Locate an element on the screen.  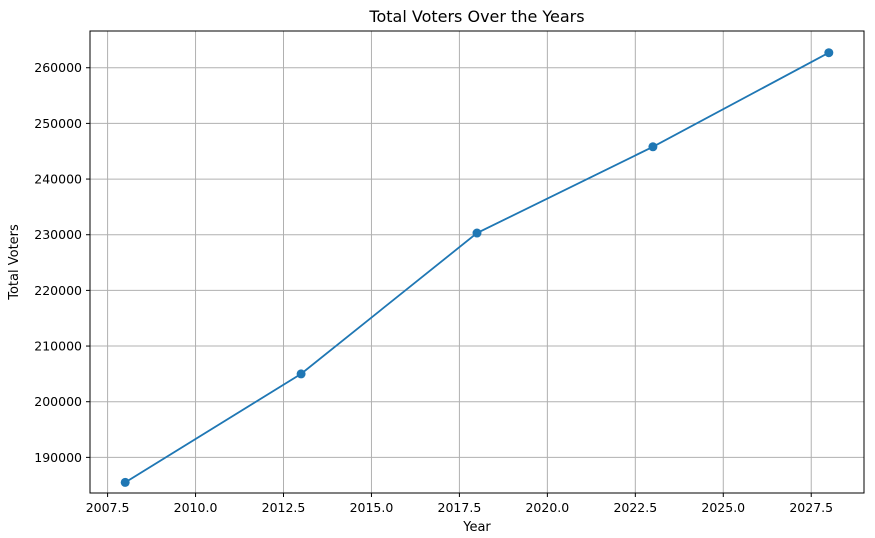
x-axis-label: Year is located at coordinates (476, 527).